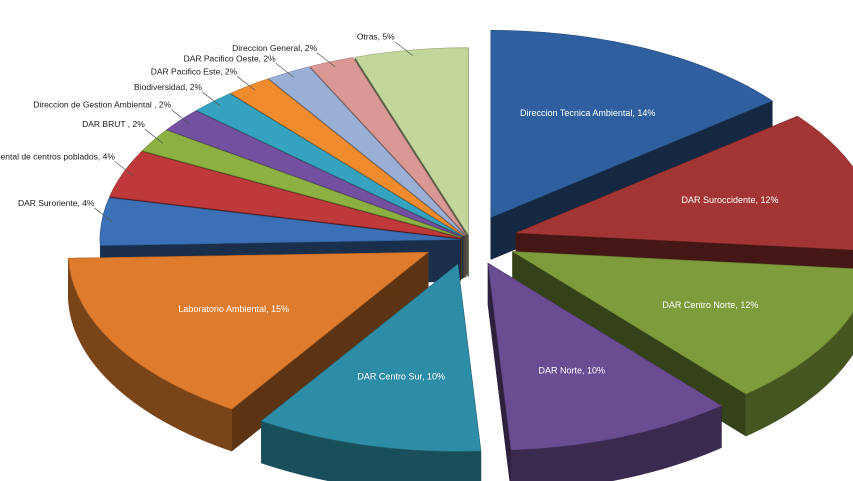 Image resolution: width=853 pixels, height=481 pixels. I want to click on slice-label-13: Direccion General, 2%, so click(274, 48).